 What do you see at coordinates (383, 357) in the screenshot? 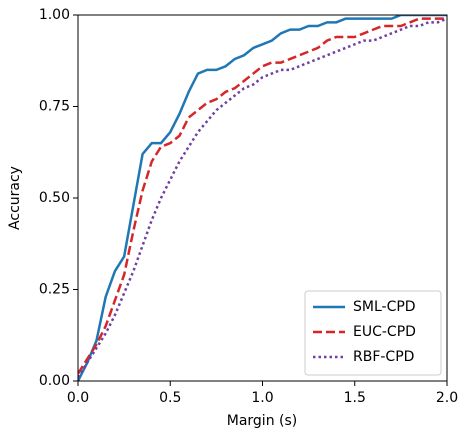
I see `legend-label: RBF-CPD` at bounding box center [383, 357].